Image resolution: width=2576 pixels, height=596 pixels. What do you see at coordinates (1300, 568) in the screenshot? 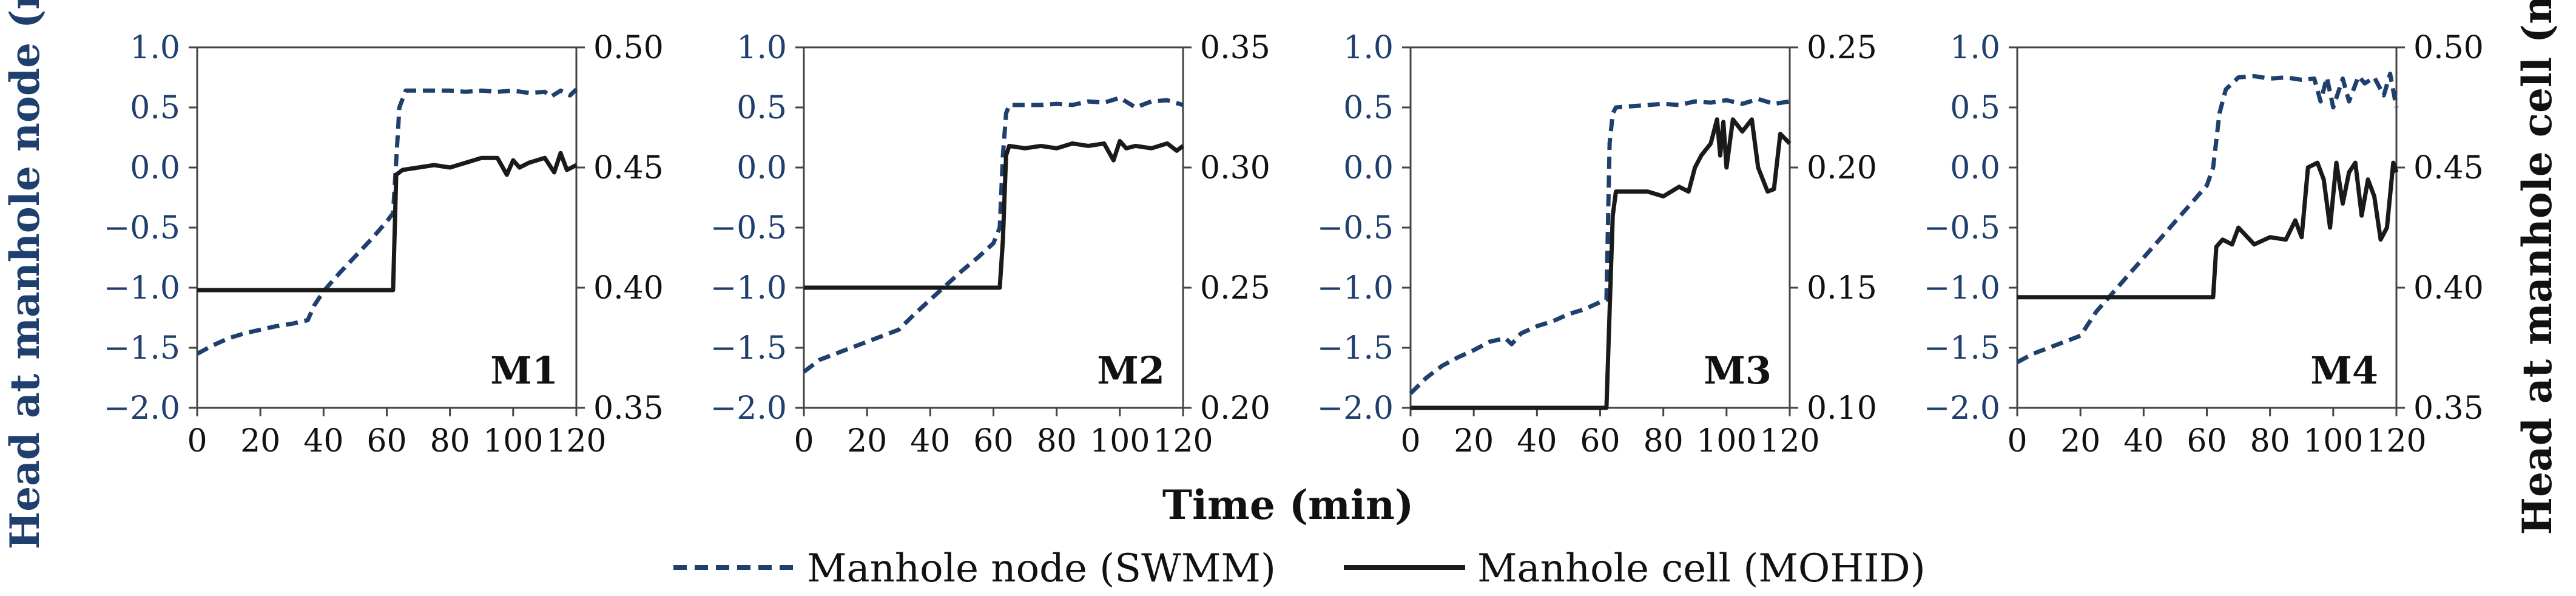
I see `legend: Manhole node (SWMM) Manhole cell (MOHID)` at bounding box center [1300, 568].